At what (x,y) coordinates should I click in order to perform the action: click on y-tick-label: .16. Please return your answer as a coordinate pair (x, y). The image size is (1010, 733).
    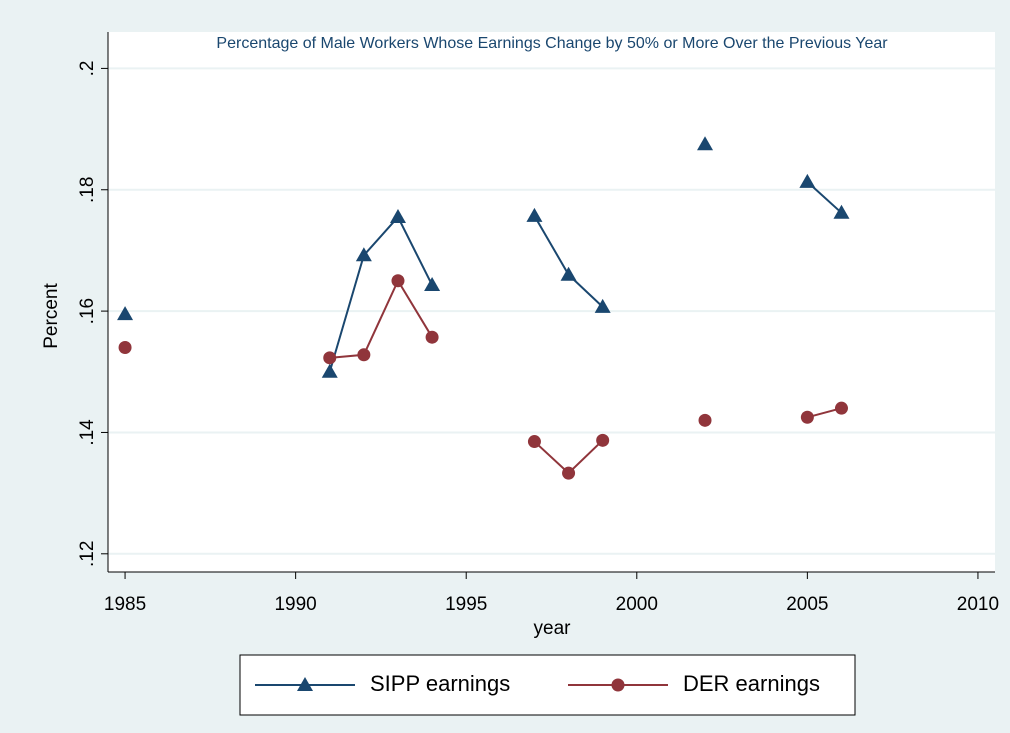
    Looking at the image, I should click on (87, 311).